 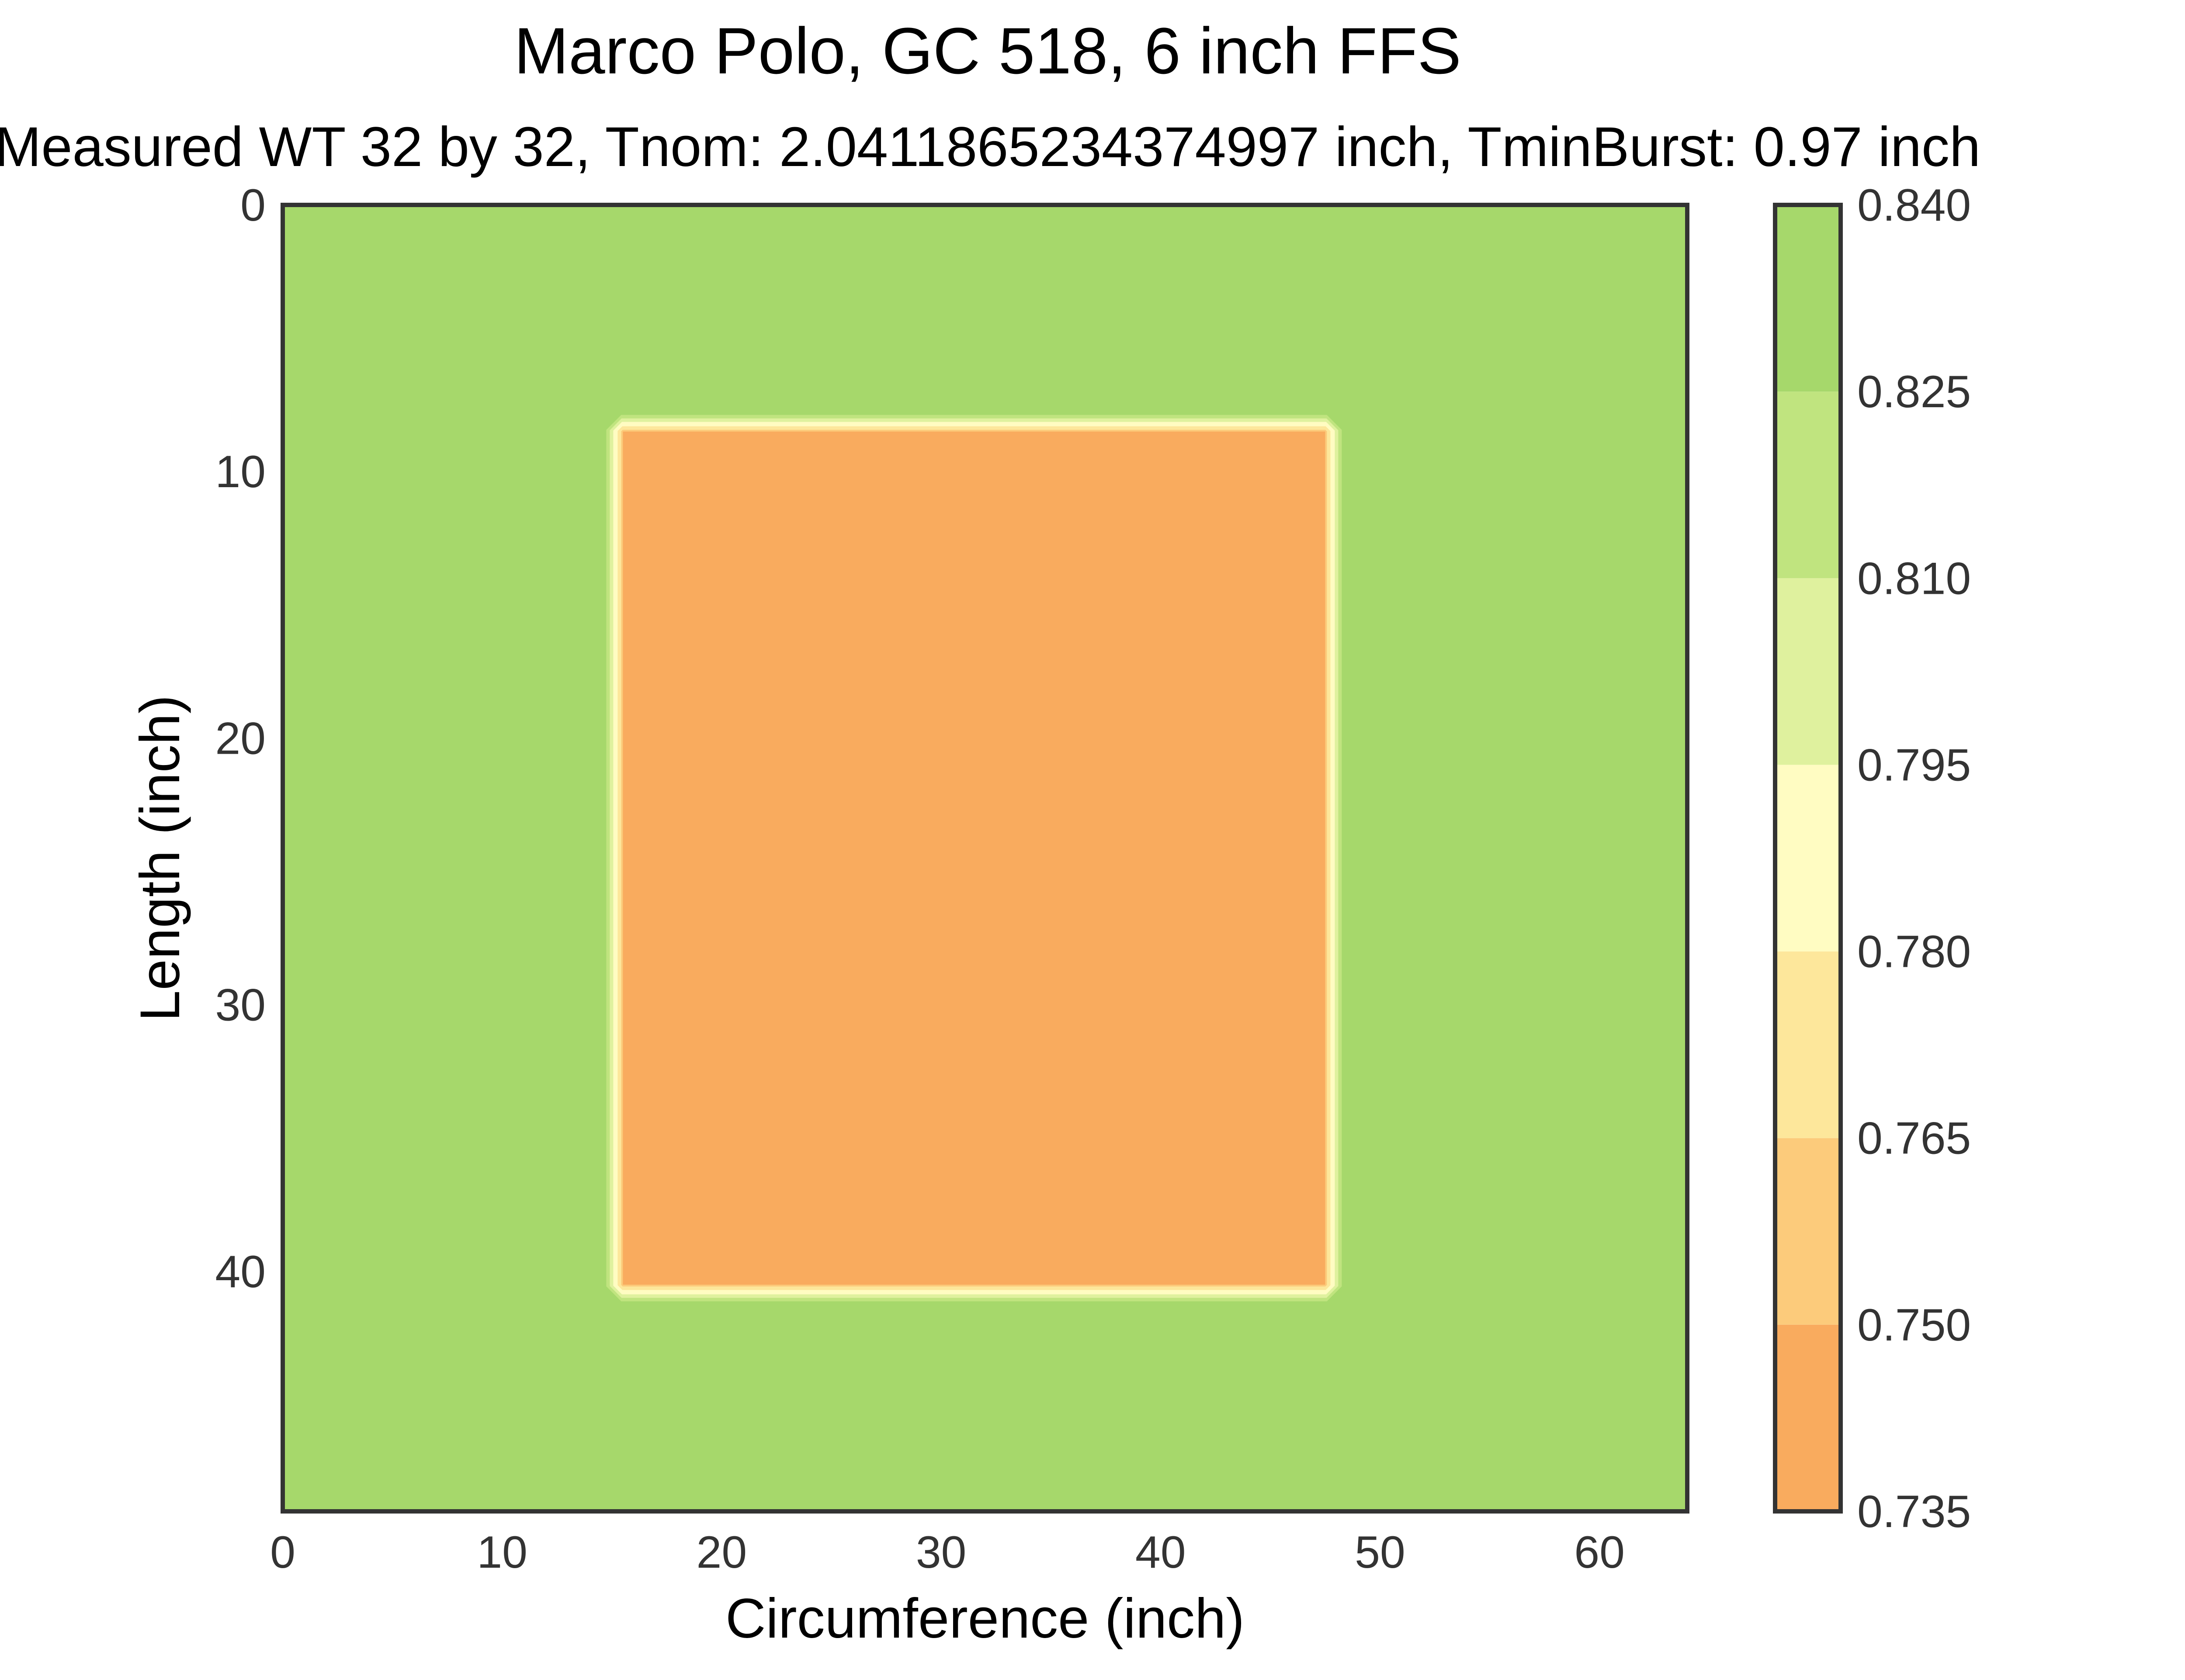 What do you see at coordinates (988, 50) in the screenshot?
I see `chart-title: Marco Polo, GC 518, 6 inch FFS` at bounding box center [988, 50].